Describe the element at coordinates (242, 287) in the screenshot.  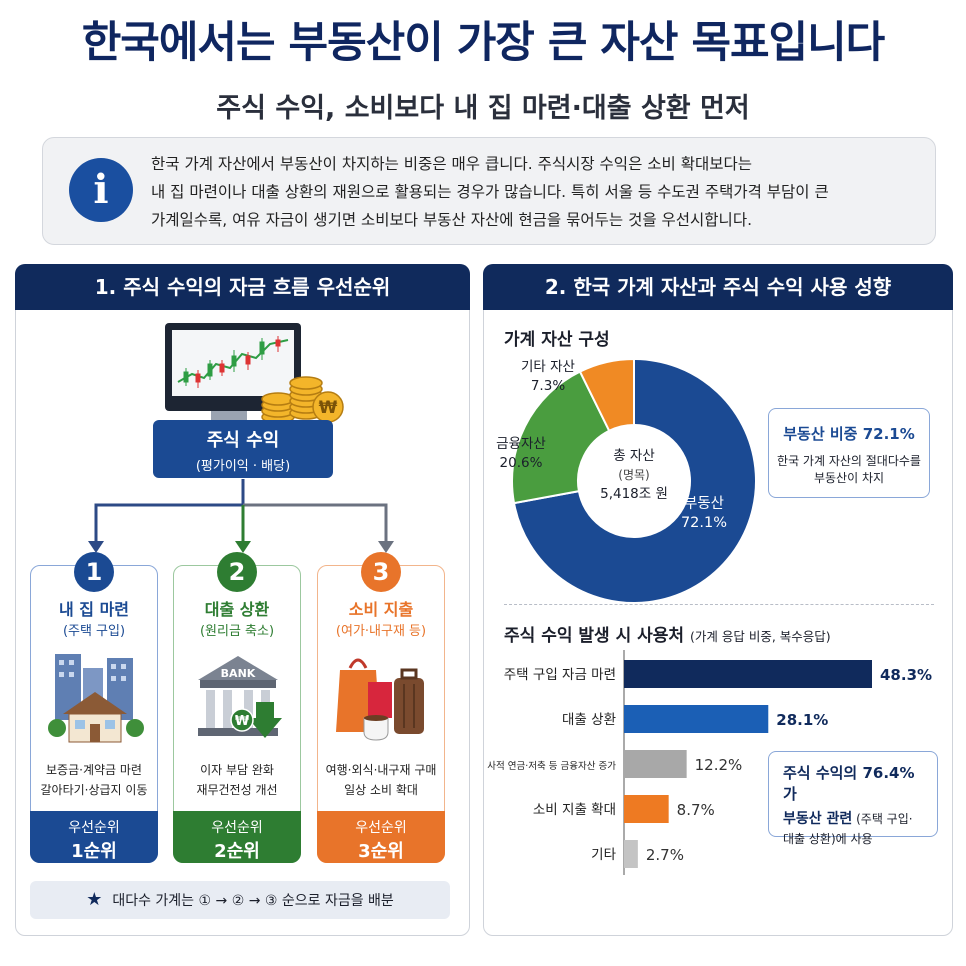
I see `flow-panel-heading: 1. 주식 수익의 자금 흐름 우선순위` at that location.